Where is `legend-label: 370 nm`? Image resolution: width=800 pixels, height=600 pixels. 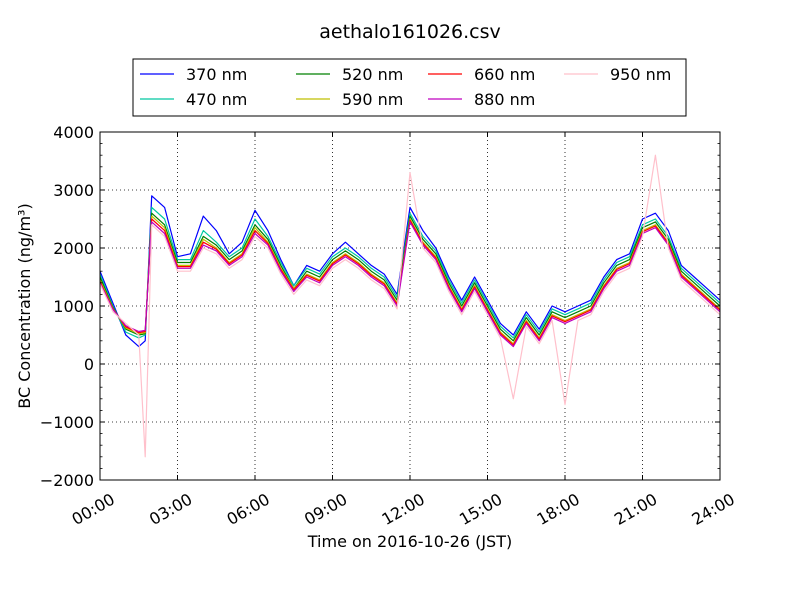 legend-label: 370 nm is located at coordinates (216, 74).